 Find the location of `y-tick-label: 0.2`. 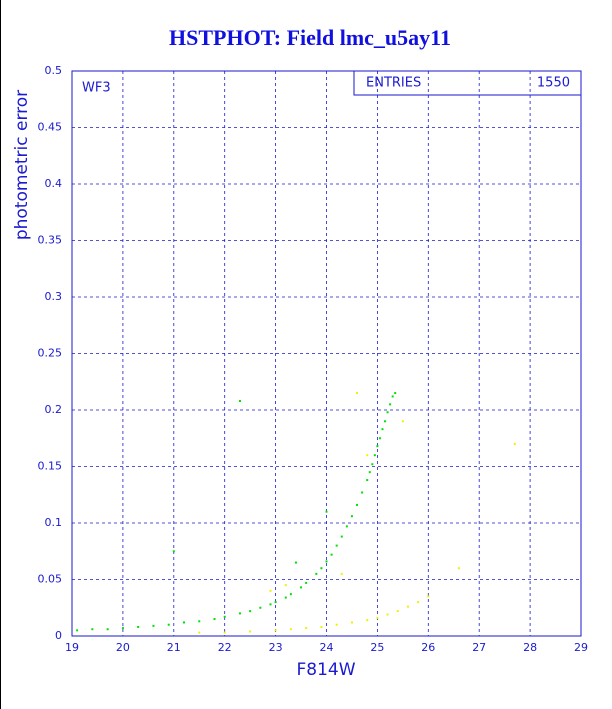

y-tick-label: 0.2 is located at coordinates (54, 409).